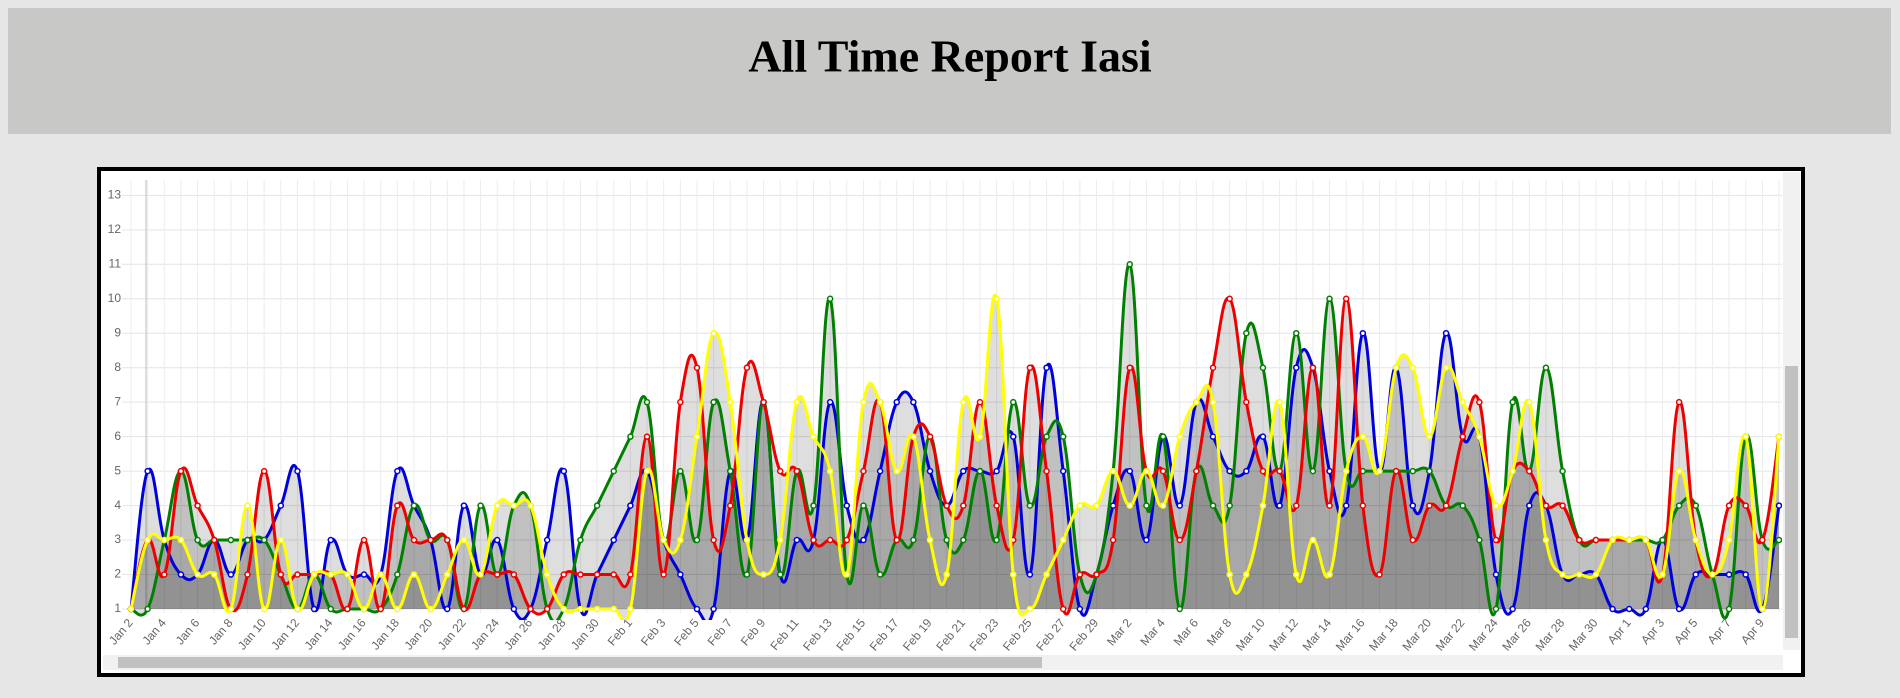  Describe the element at coordinates (117, 436) in the screenshot. I see `y-tick-label: 6` at that location.